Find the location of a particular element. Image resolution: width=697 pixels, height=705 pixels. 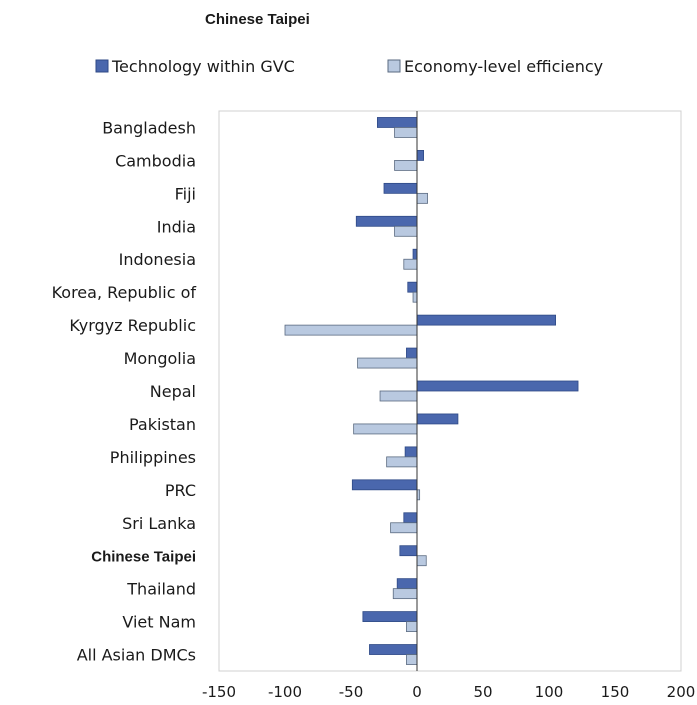

bar-technology-fiji is located at coordinates (400, 188).